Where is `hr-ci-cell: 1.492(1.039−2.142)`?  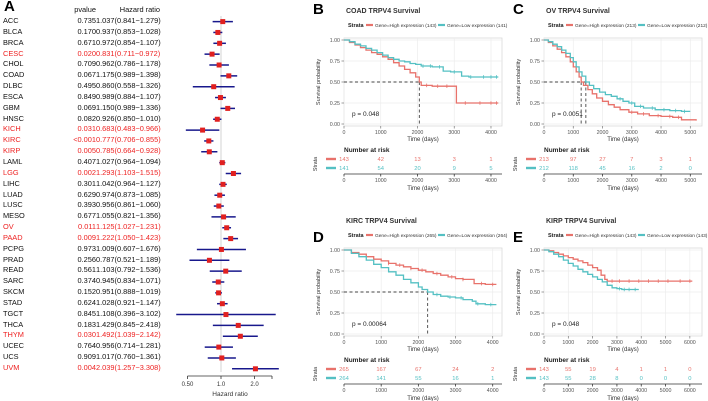
hr-ci-cell: 1.492(1.039−2.142) is located at coordinates (128, 335).